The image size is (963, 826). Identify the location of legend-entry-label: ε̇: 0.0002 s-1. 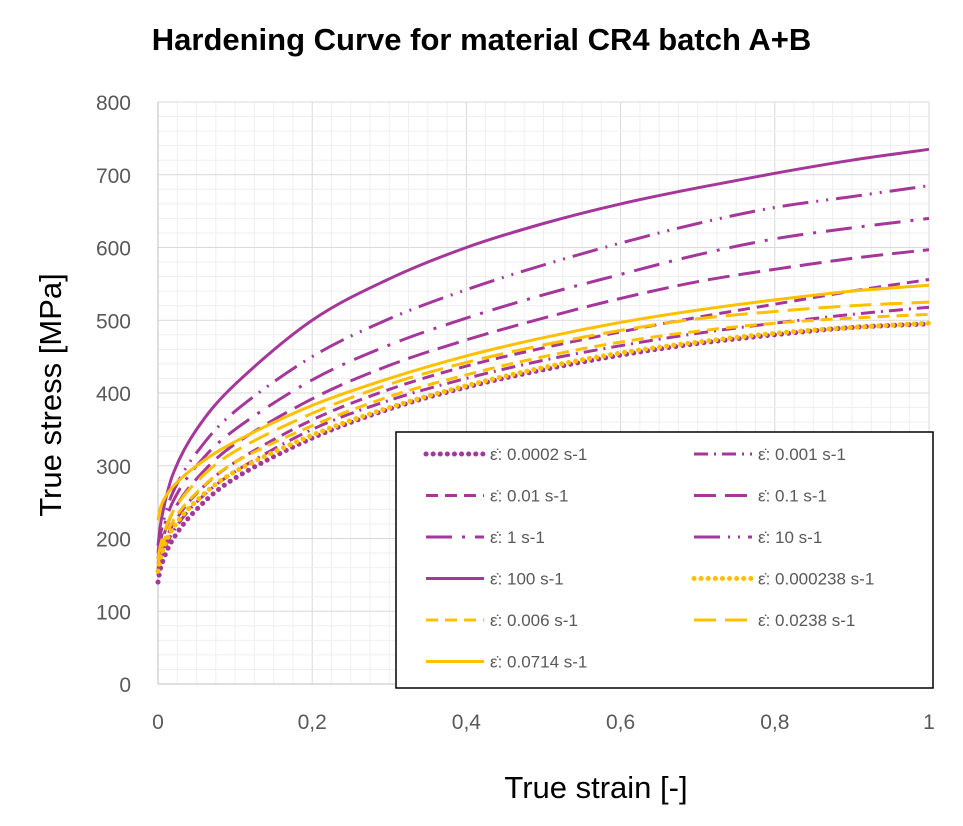
(538, 454).